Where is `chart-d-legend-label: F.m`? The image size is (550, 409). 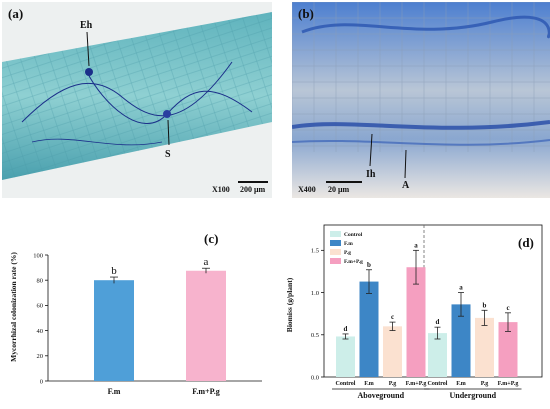
chart-d-legend-label: F.m is located at coordinates (348, 244).